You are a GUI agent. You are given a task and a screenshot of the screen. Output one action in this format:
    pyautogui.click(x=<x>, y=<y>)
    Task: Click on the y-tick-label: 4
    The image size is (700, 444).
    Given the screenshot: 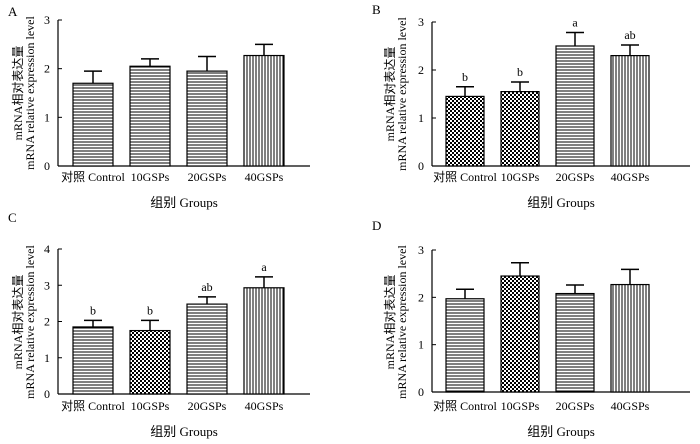 What is the action you would take?
    pyautogui.click(x=47, y=249)
    